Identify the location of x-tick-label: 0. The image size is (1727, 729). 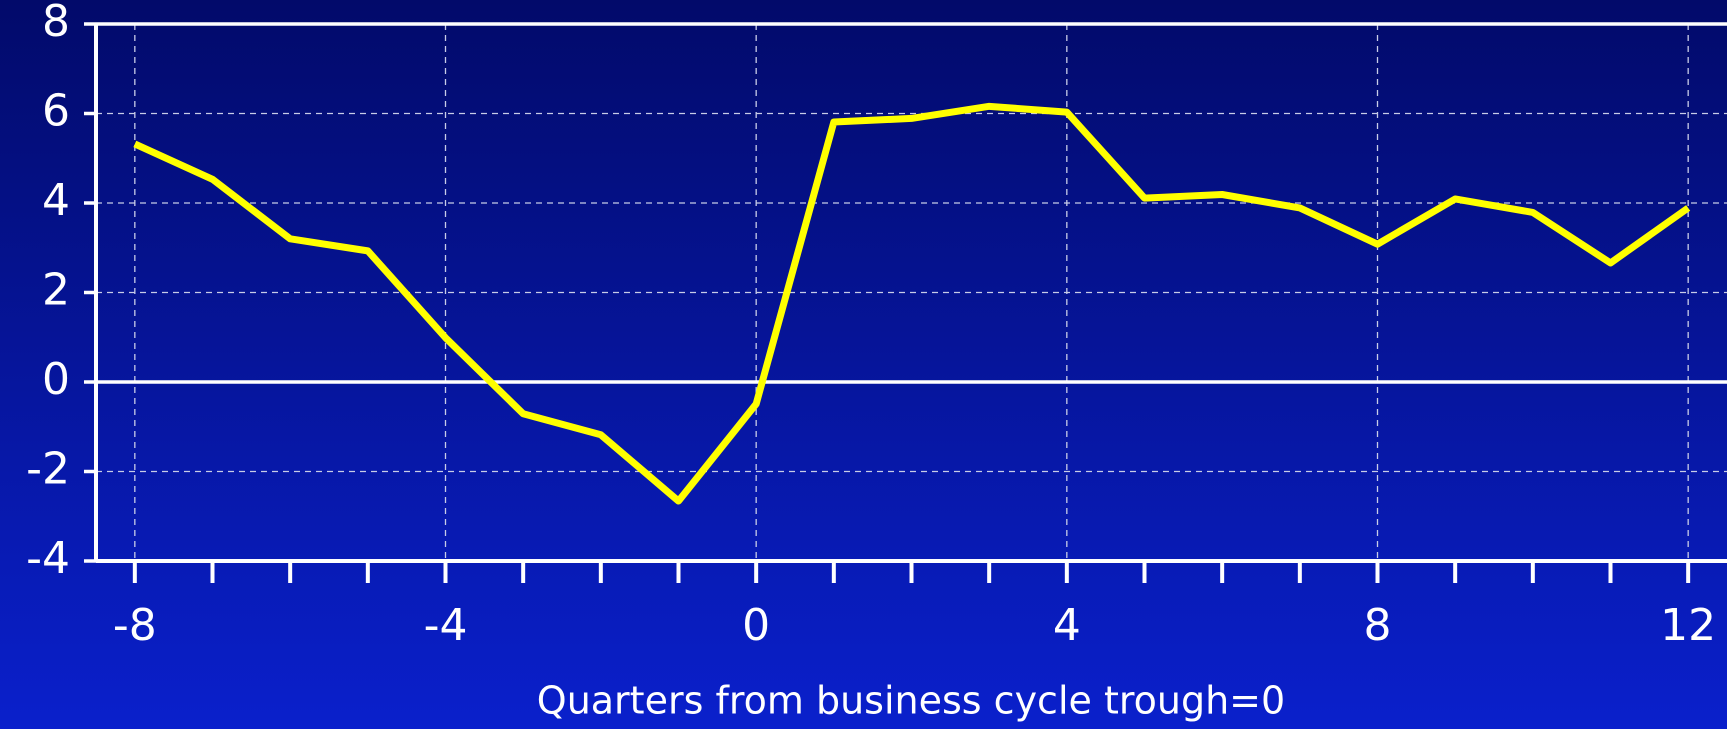
(756, 625).